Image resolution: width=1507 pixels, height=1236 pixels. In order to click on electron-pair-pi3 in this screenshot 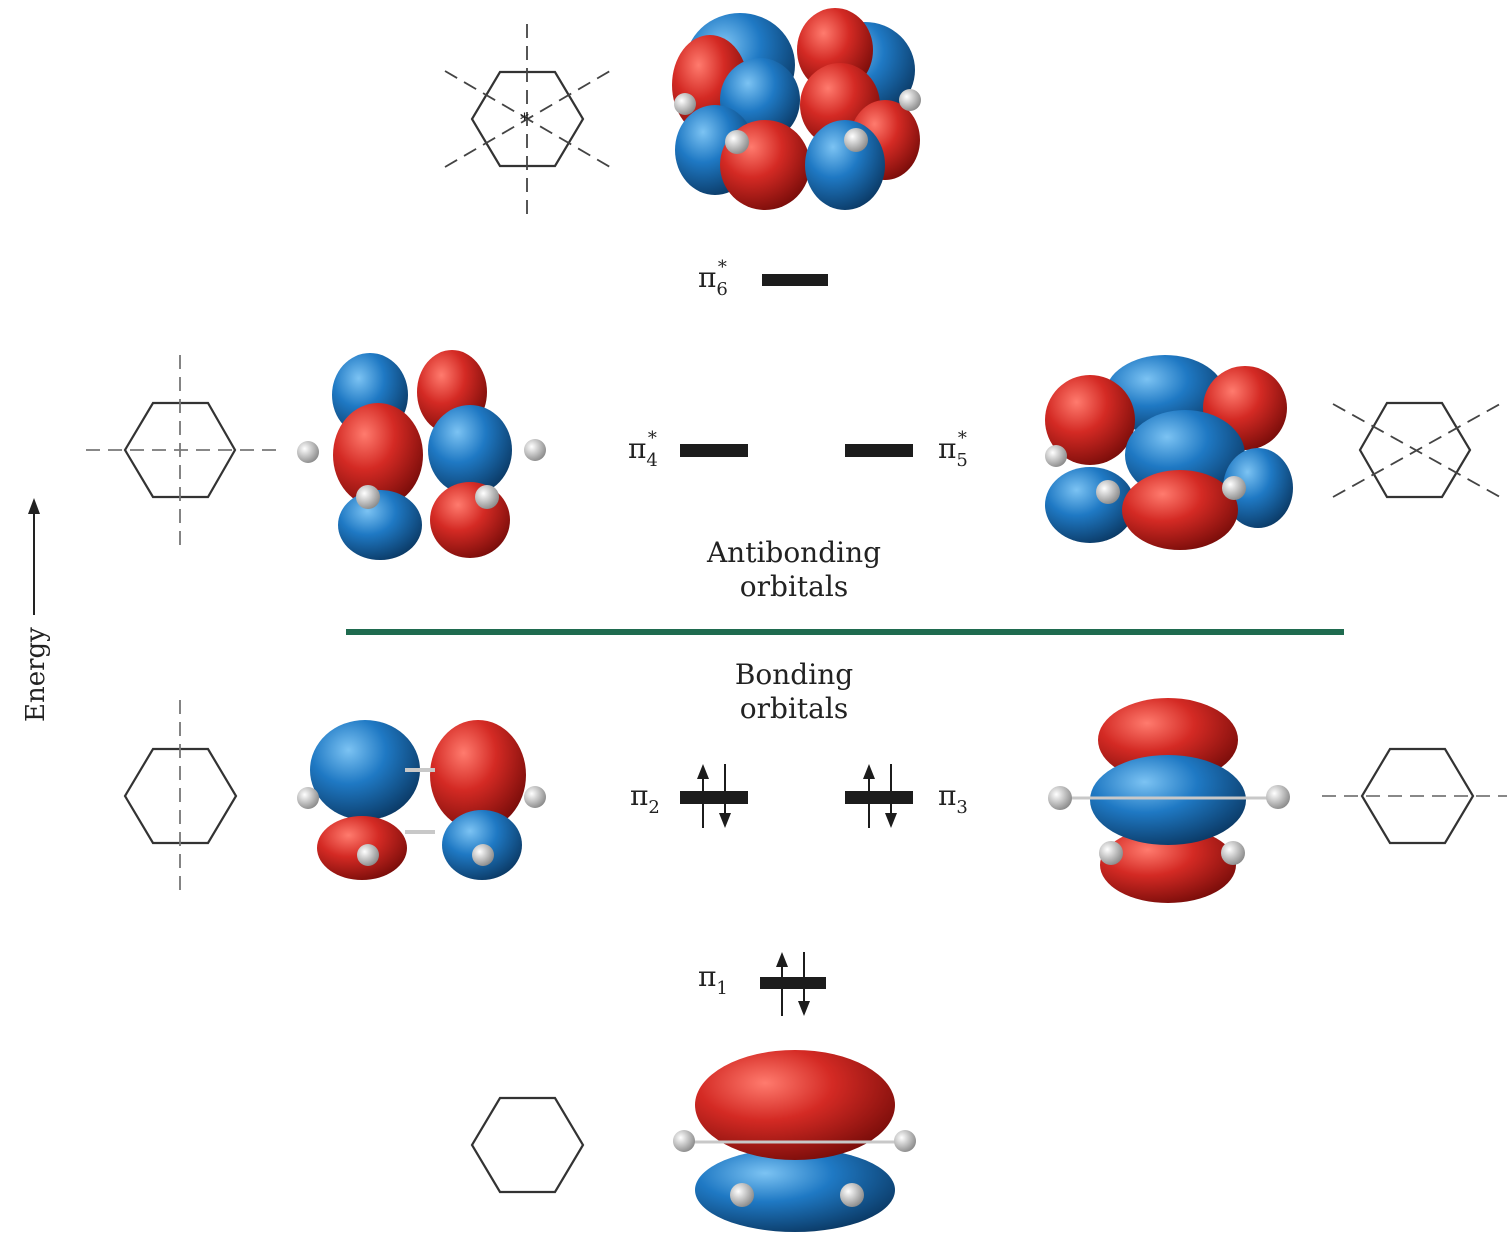, I will do `click(880, 796)`.